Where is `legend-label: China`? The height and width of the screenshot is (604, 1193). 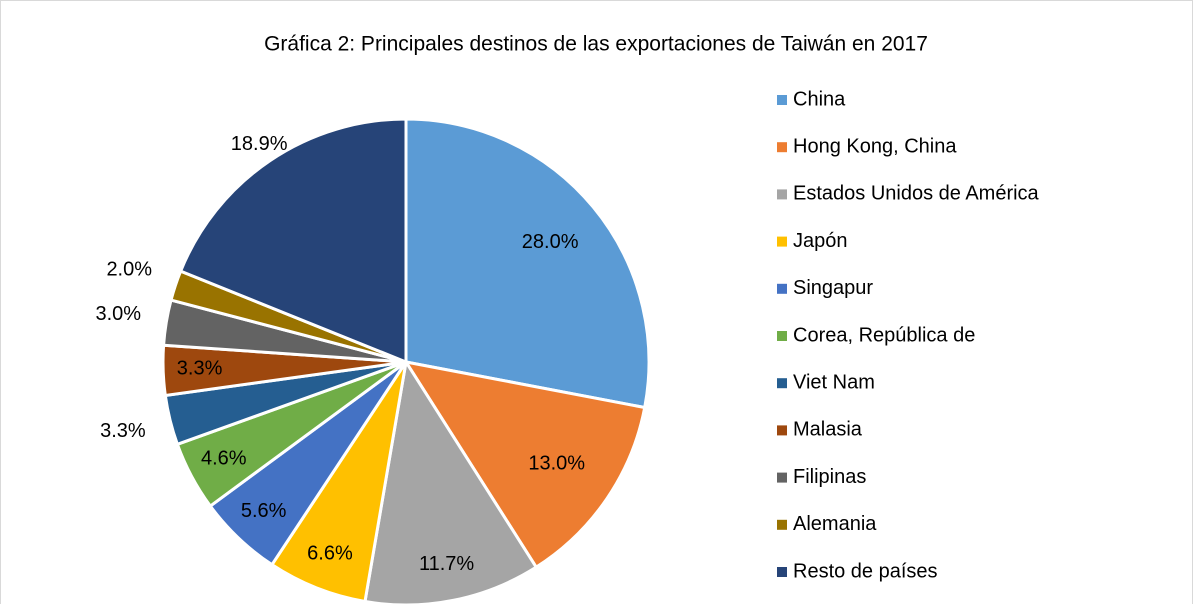
legend-label: China is located at coordinates (819, 99).